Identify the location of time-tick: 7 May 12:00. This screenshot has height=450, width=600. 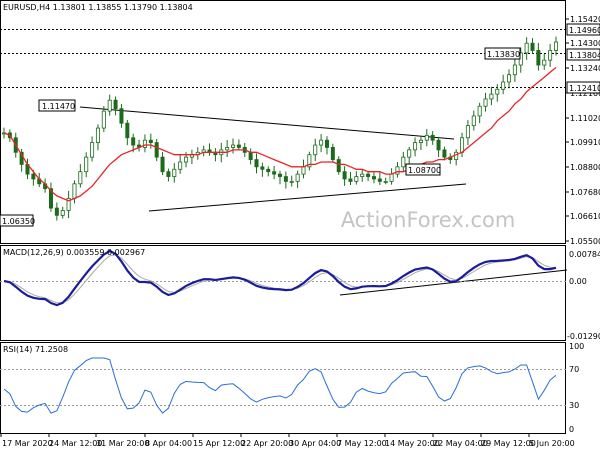
(362, 443).